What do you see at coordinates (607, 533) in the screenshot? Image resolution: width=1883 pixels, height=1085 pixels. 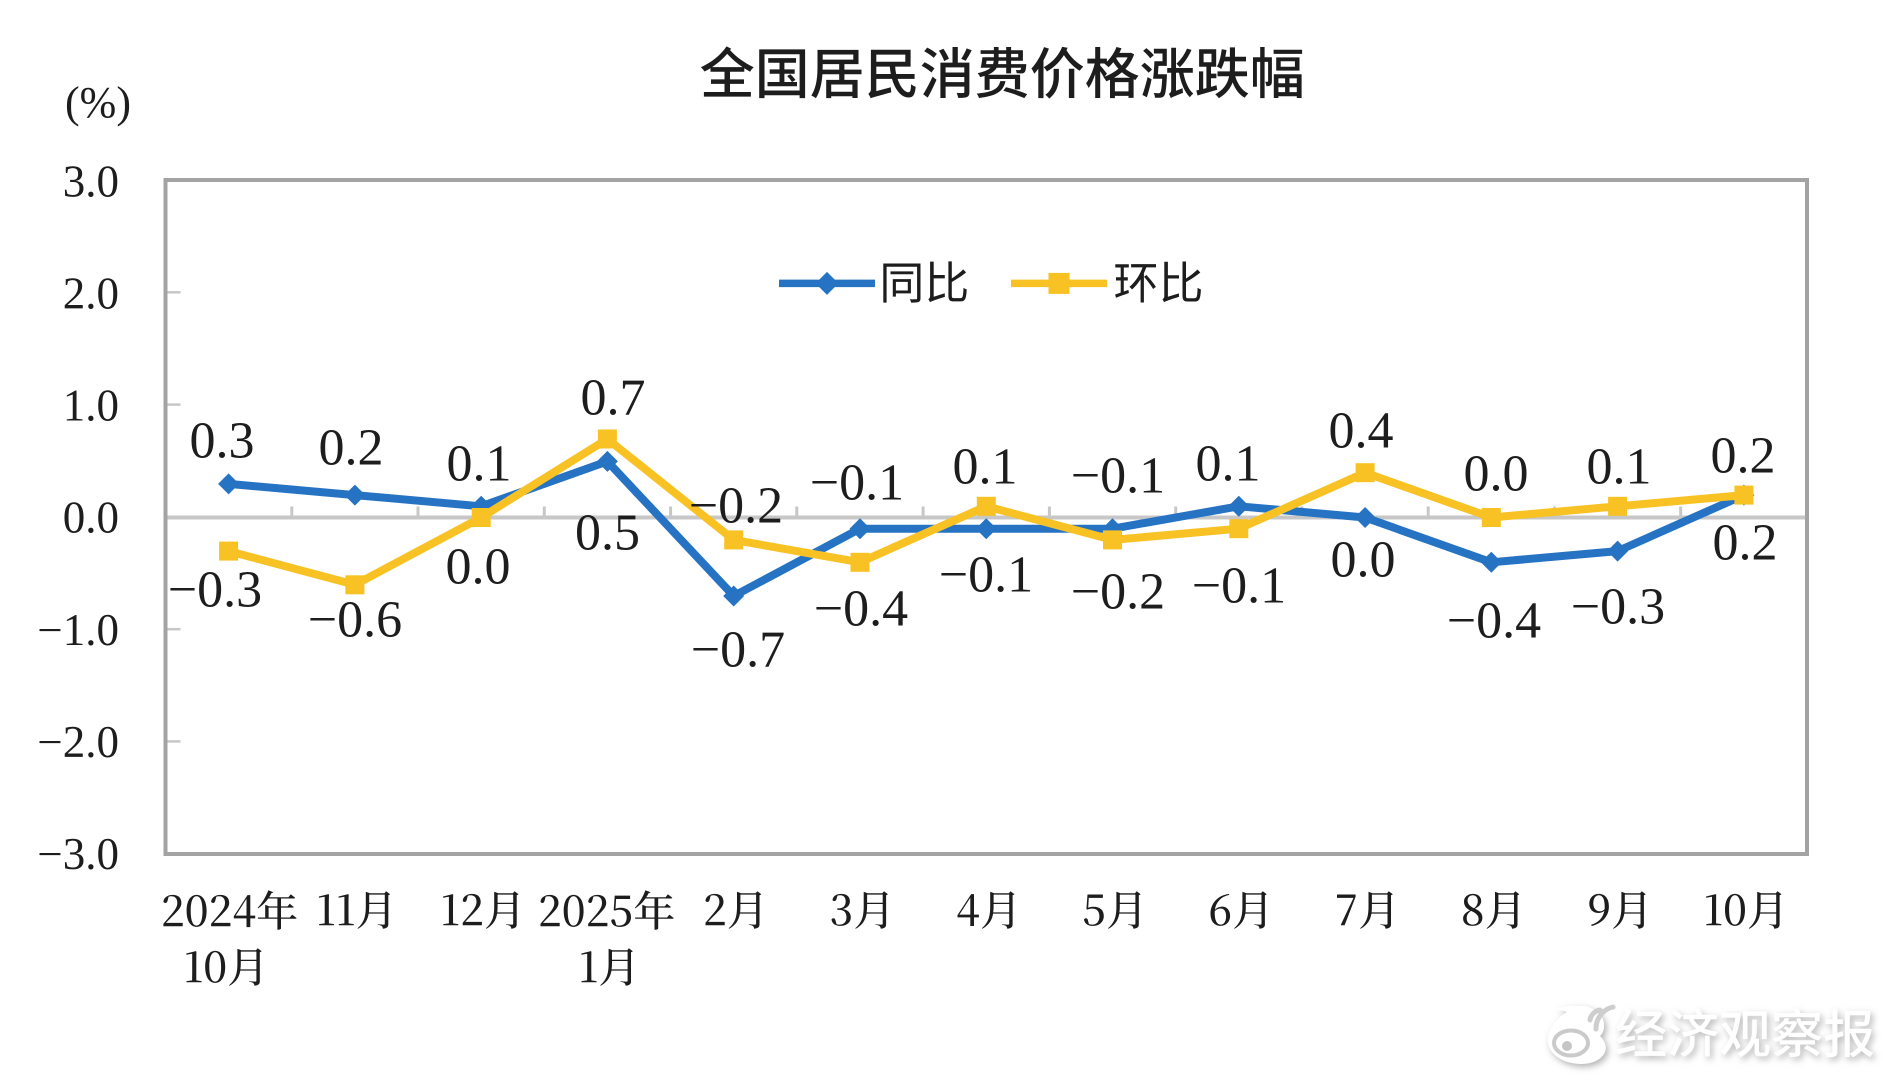 I see `svg-text: 0.5` at bounding box center [607, 533].